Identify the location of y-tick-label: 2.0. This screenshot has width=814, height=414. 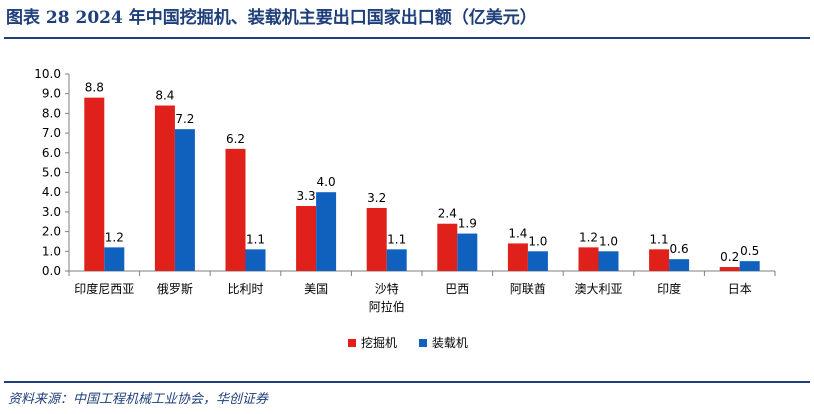
(51, 232).